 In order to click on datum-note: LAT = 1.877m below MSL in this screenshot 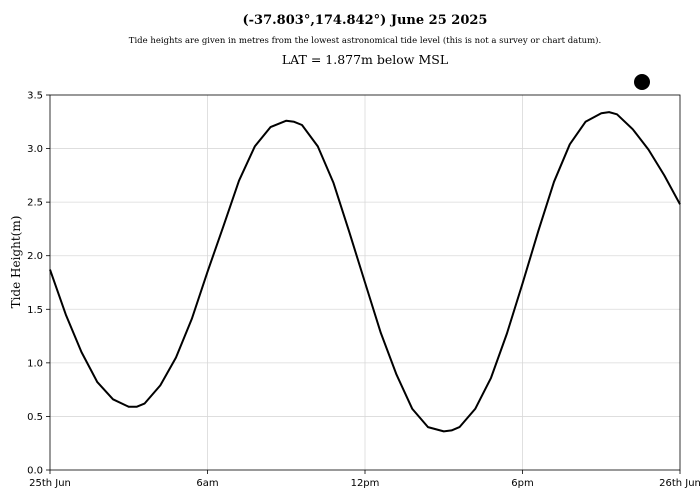, I will do `click(365, 59)`.